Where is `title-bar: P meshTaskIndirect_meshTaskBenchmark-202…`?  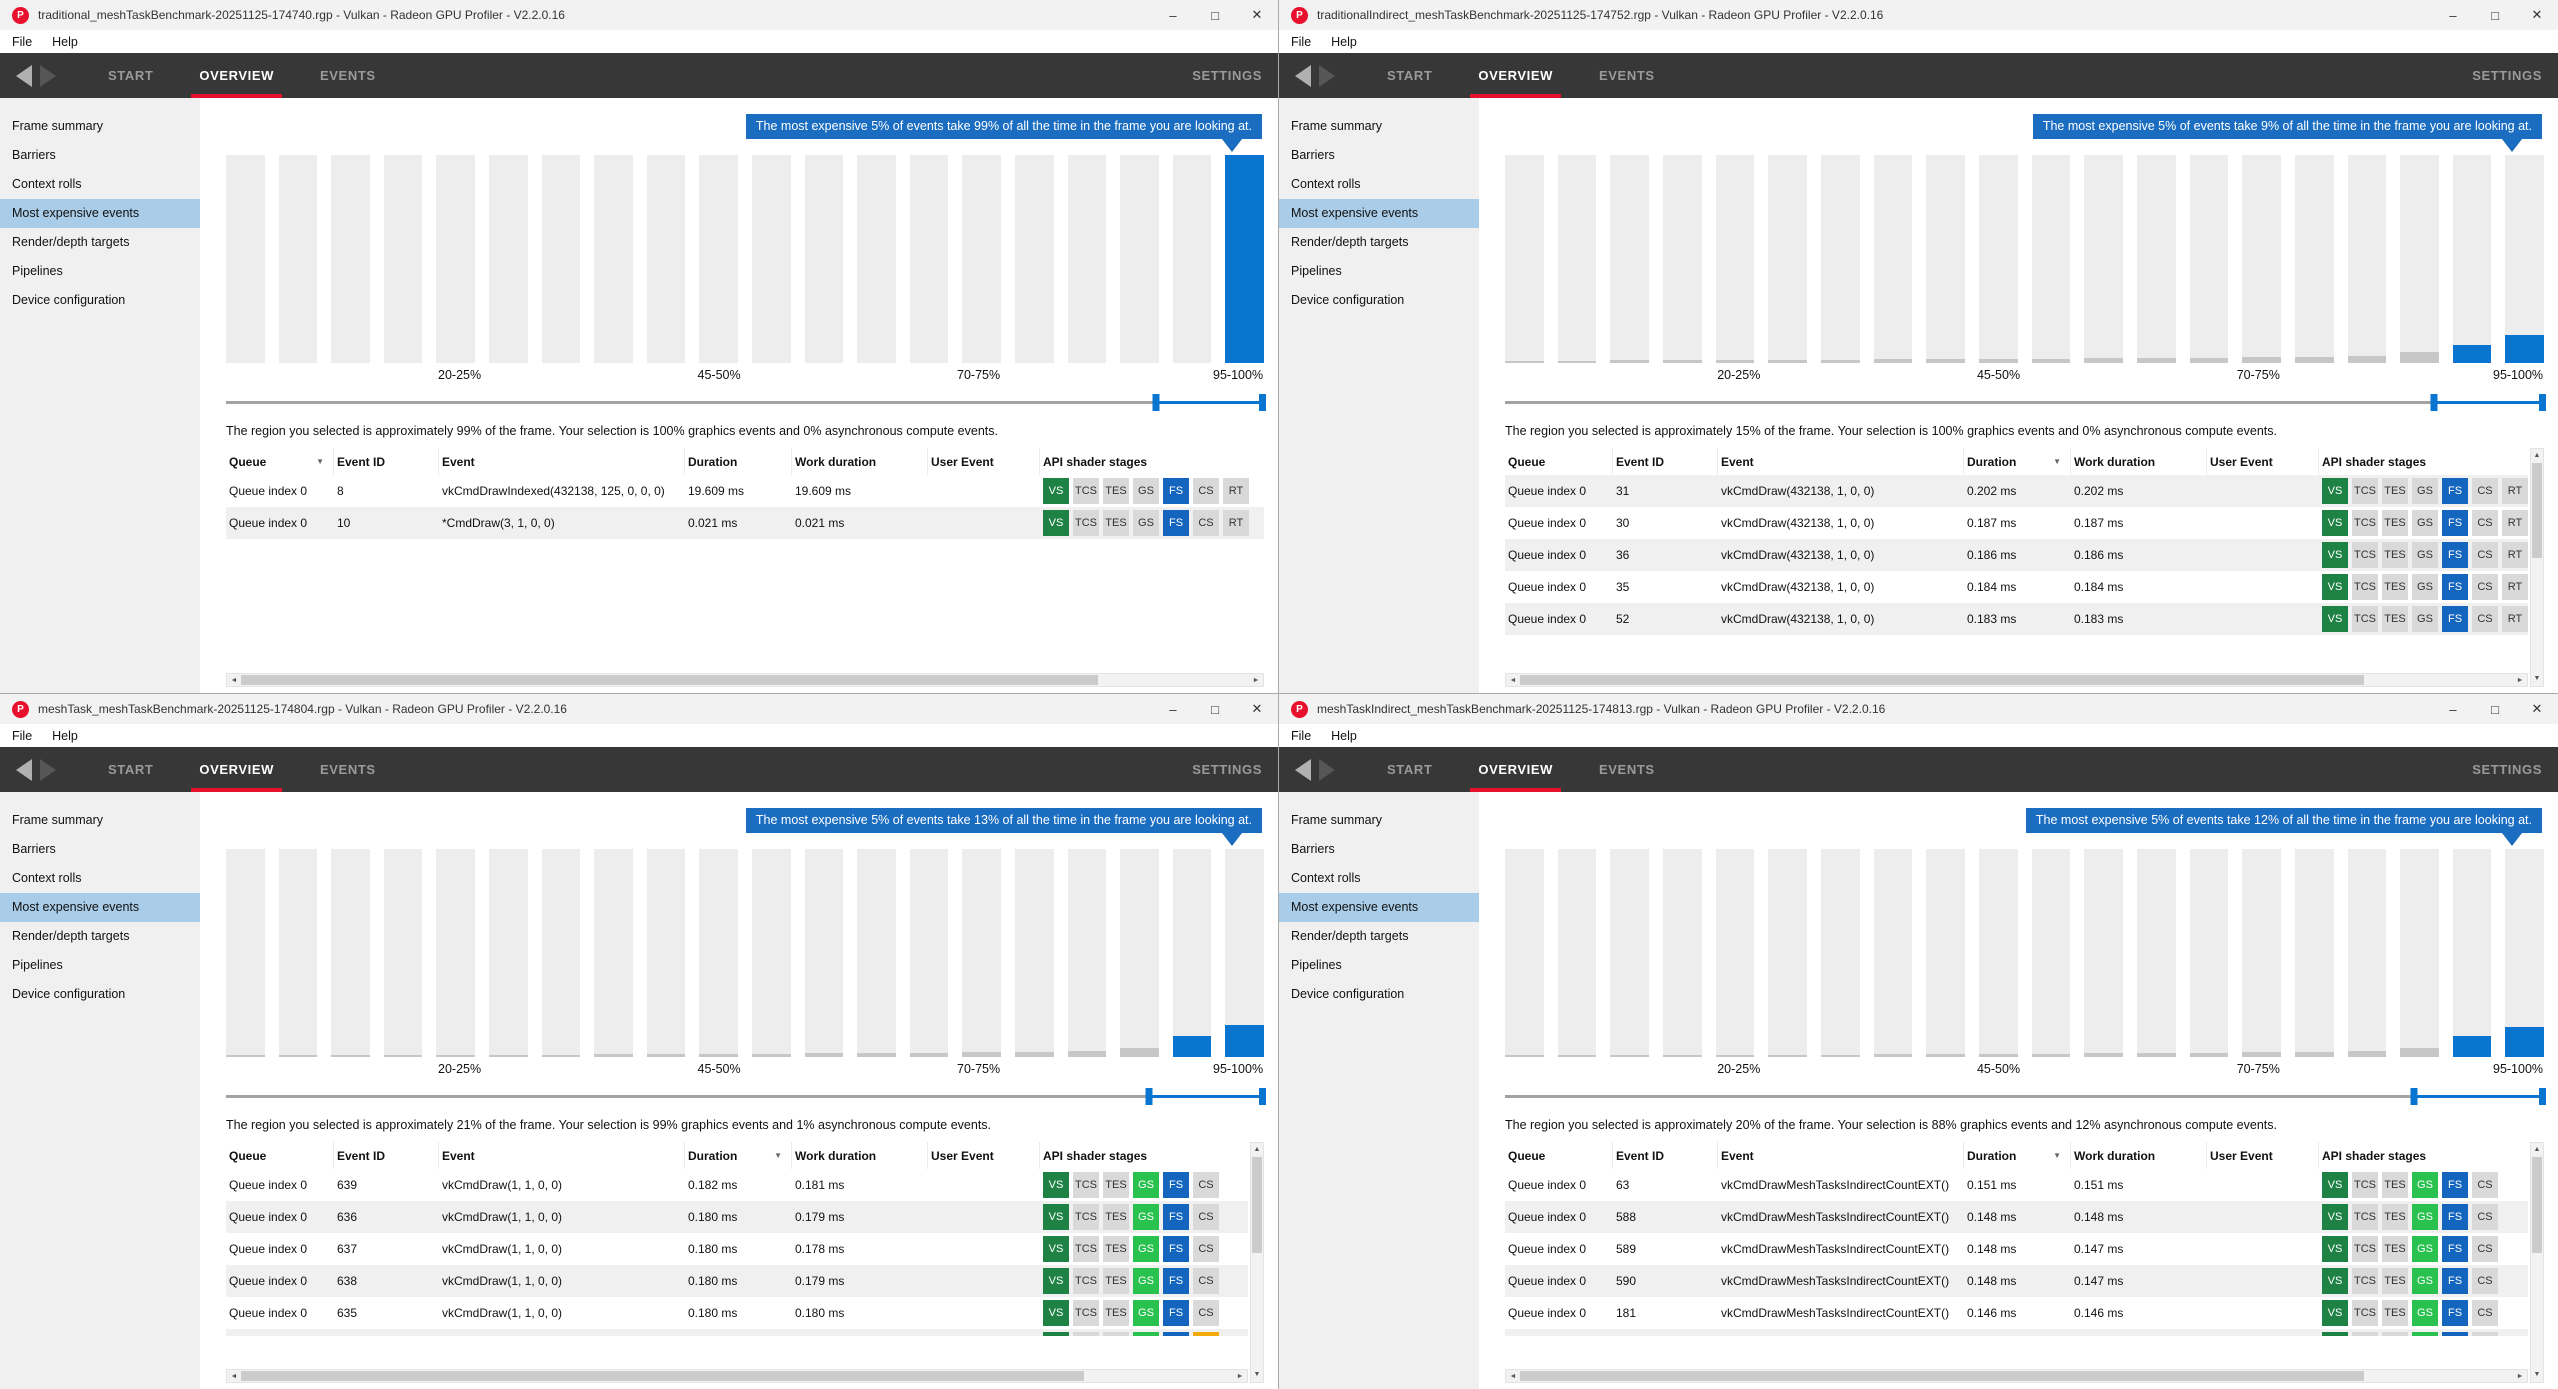 title-bar: P meshTaskIndirect_meshTaskBenchmark-202… is located at coordinates (1918, 709).